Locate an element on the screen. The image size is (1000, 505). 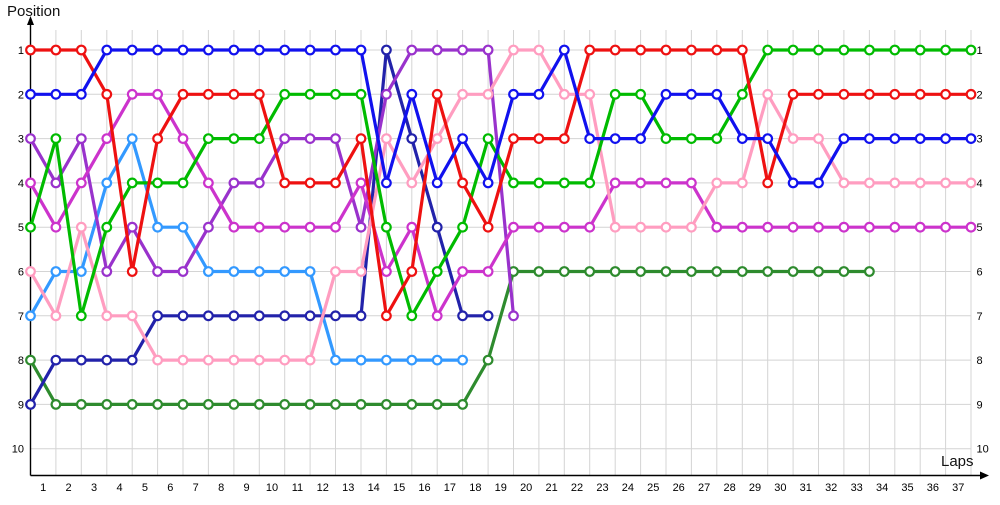
y-tick-right: 3 is located at coordinates (980, 140).